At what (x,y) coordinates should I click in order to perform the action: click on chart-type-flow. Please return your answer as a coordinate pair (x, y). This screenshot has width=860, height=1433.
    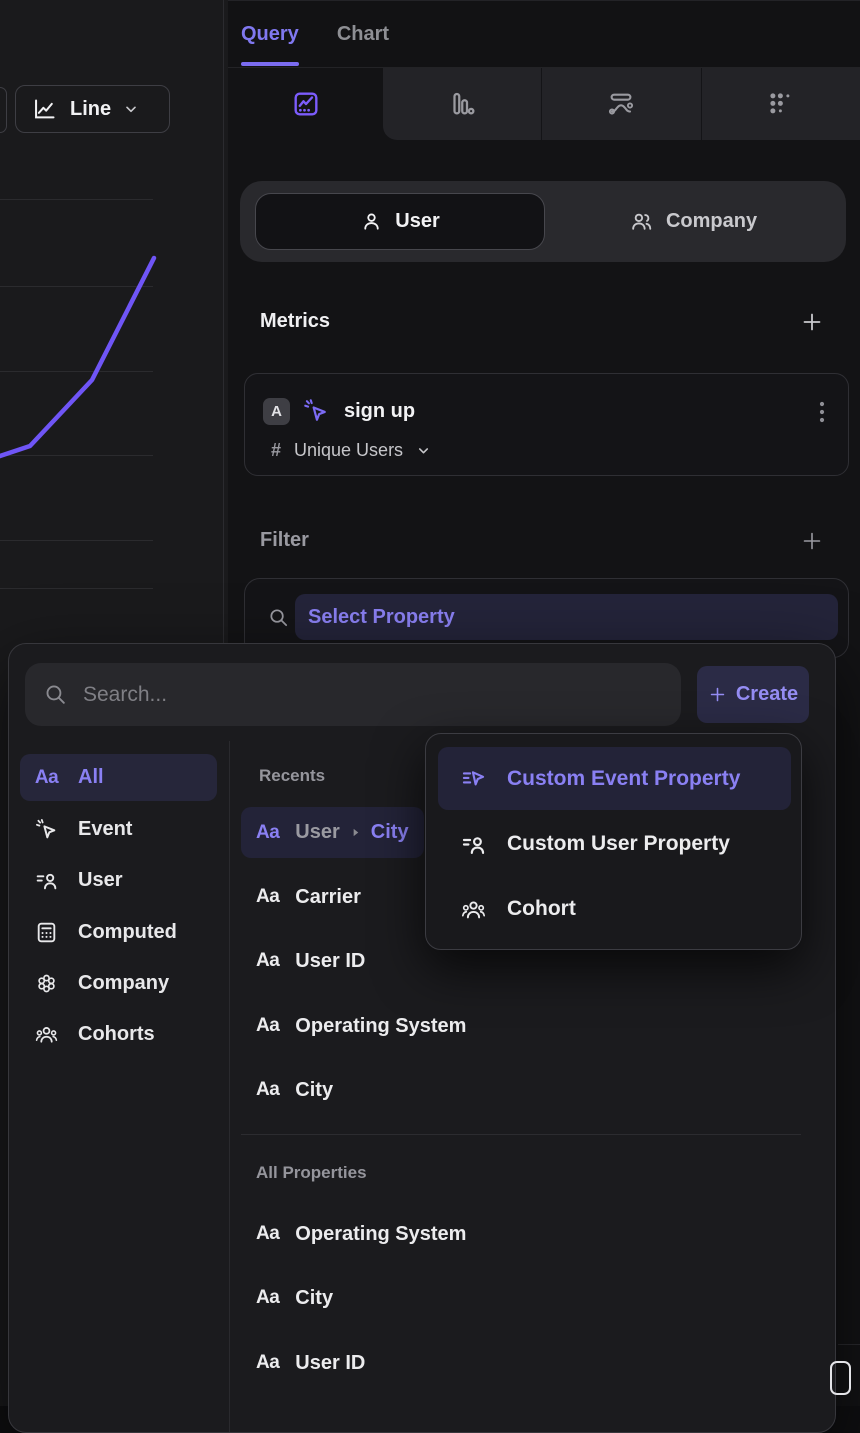
    Looking at the image, I should click on (620, 104).